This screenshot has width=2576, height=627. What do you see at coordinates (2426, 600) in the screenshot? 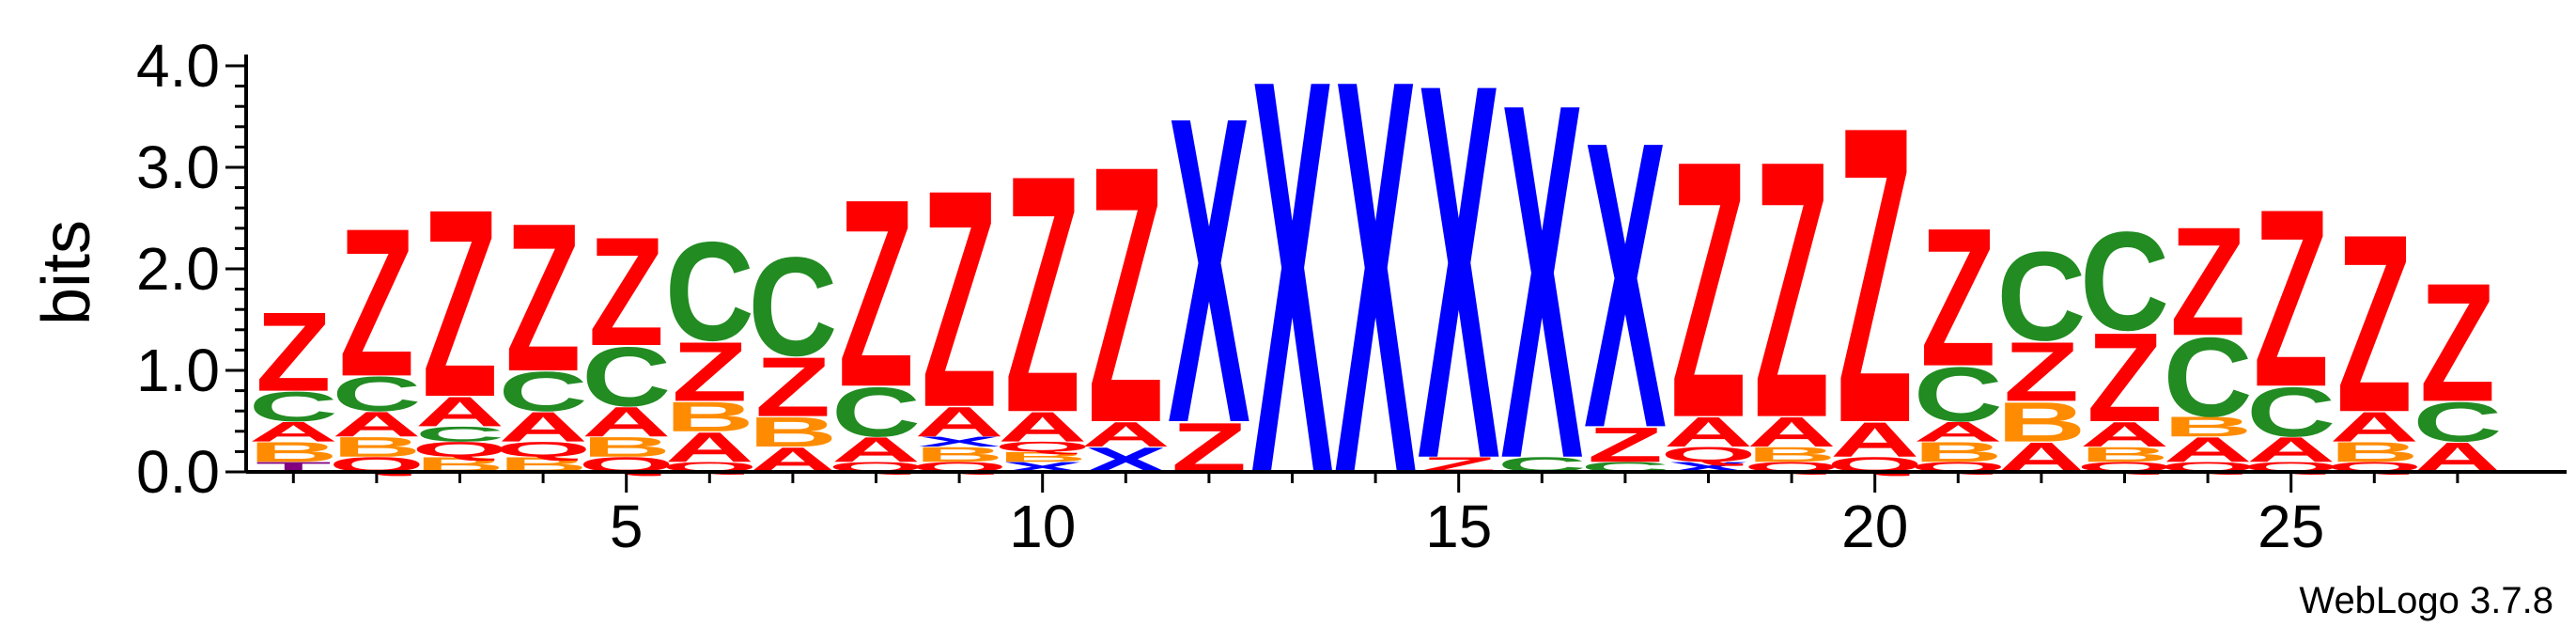
I see `weblogo-version-label: WebLogo 3.7.8` at bounding box center [2426, 600].